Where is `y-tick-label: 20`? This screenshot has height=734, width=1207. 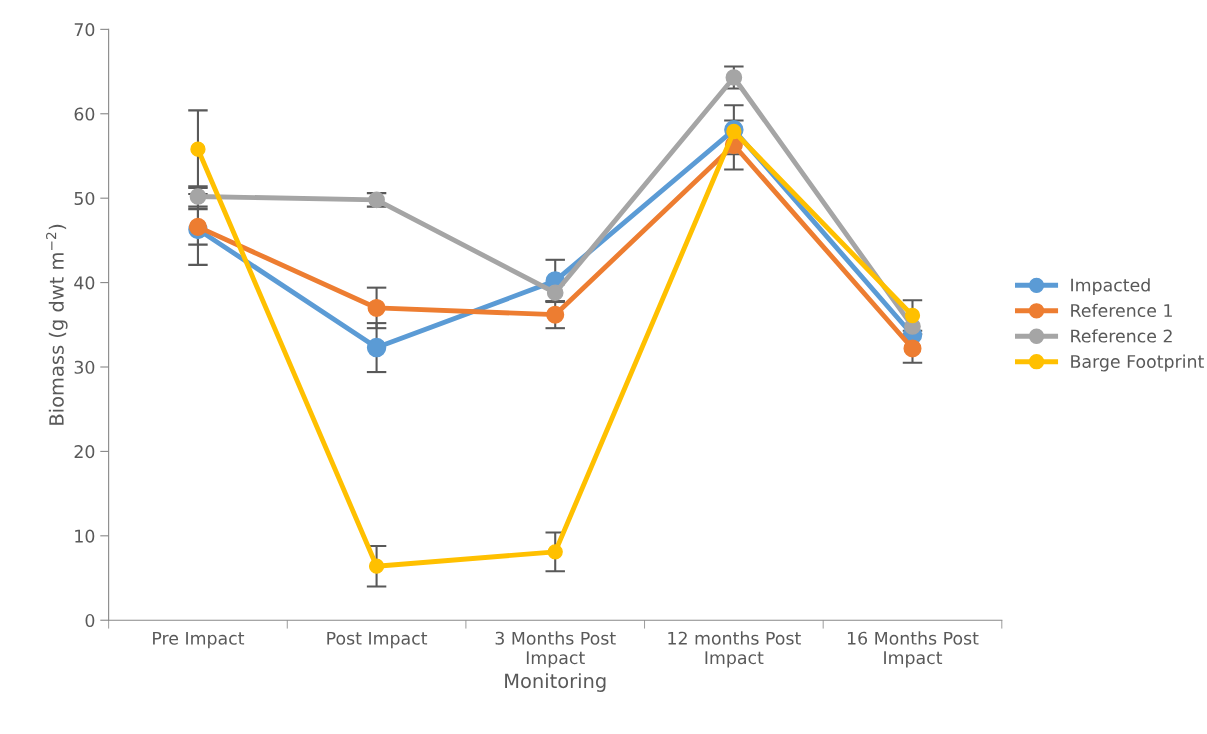
y-tick-label: 20 is located at coordinates (84, 452).